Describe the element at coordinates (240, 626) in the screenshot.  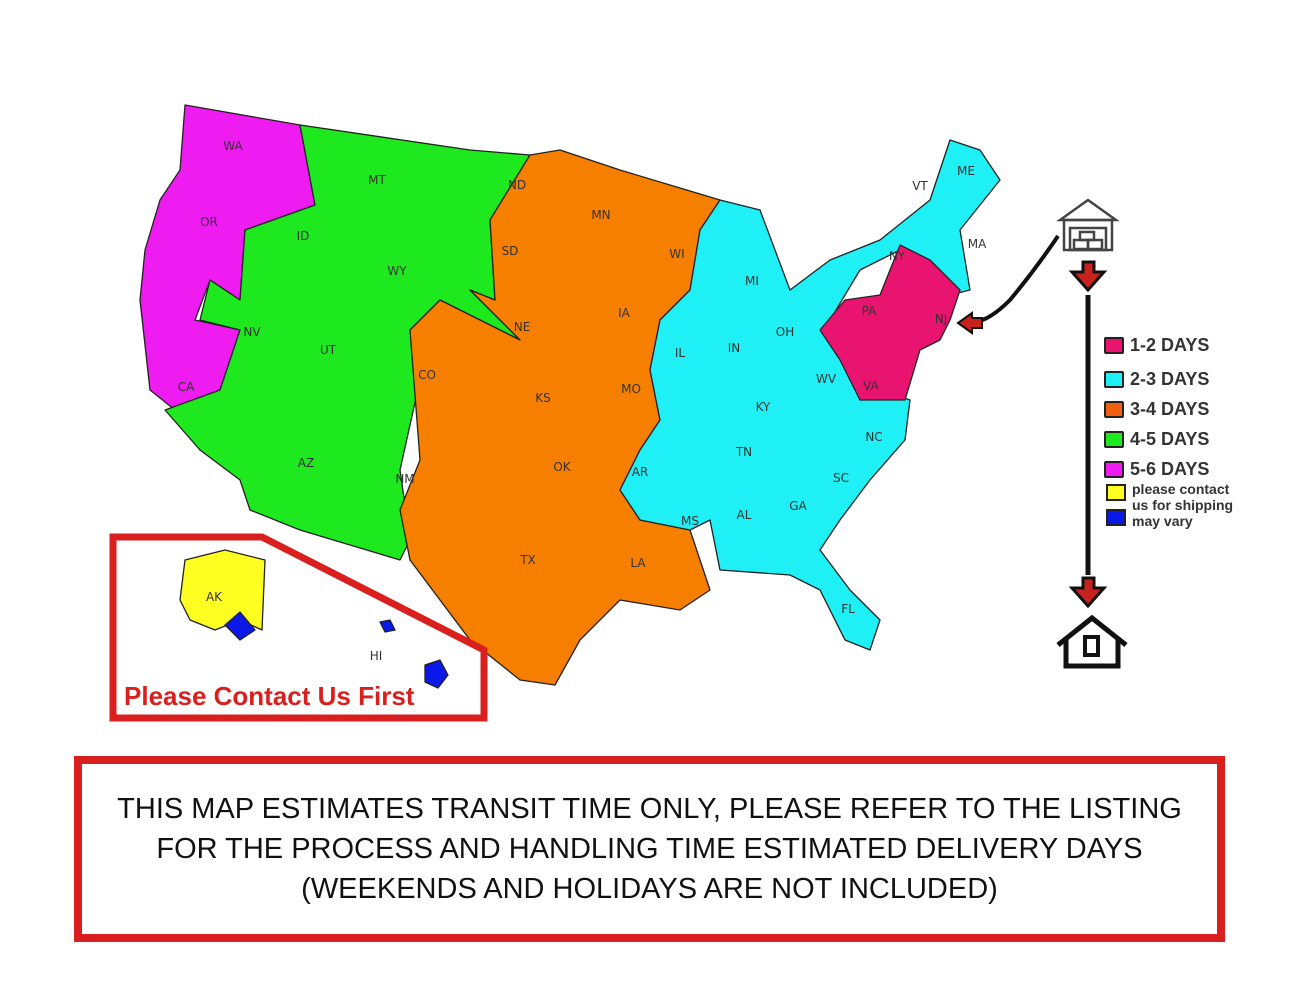
I see `alaska-blue` at that location.